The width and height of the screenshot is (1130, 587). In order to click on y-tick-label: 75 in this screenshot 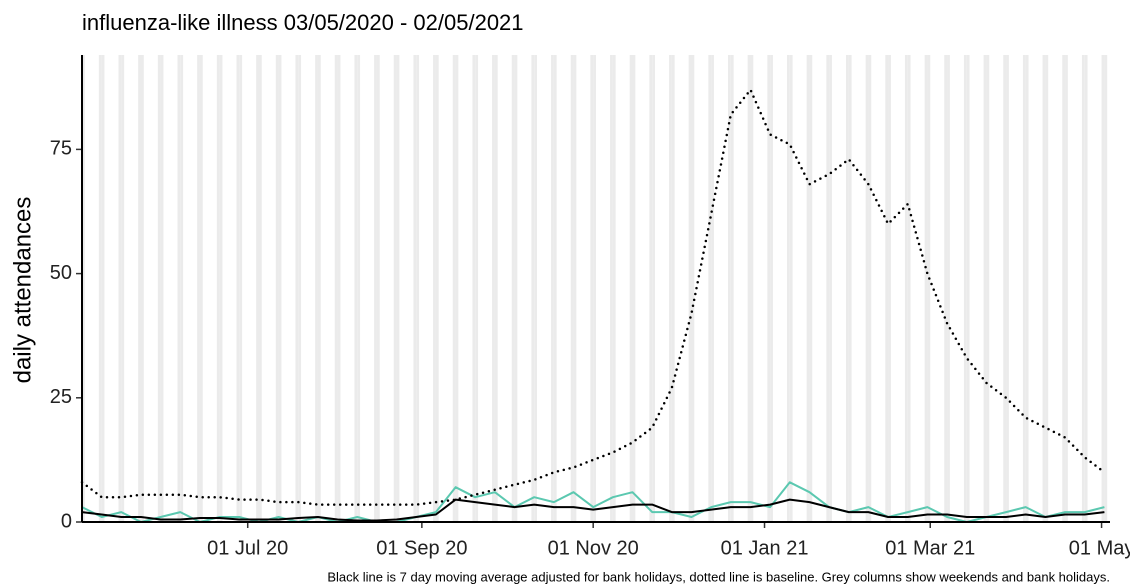, I will do `click(61, 149)`.